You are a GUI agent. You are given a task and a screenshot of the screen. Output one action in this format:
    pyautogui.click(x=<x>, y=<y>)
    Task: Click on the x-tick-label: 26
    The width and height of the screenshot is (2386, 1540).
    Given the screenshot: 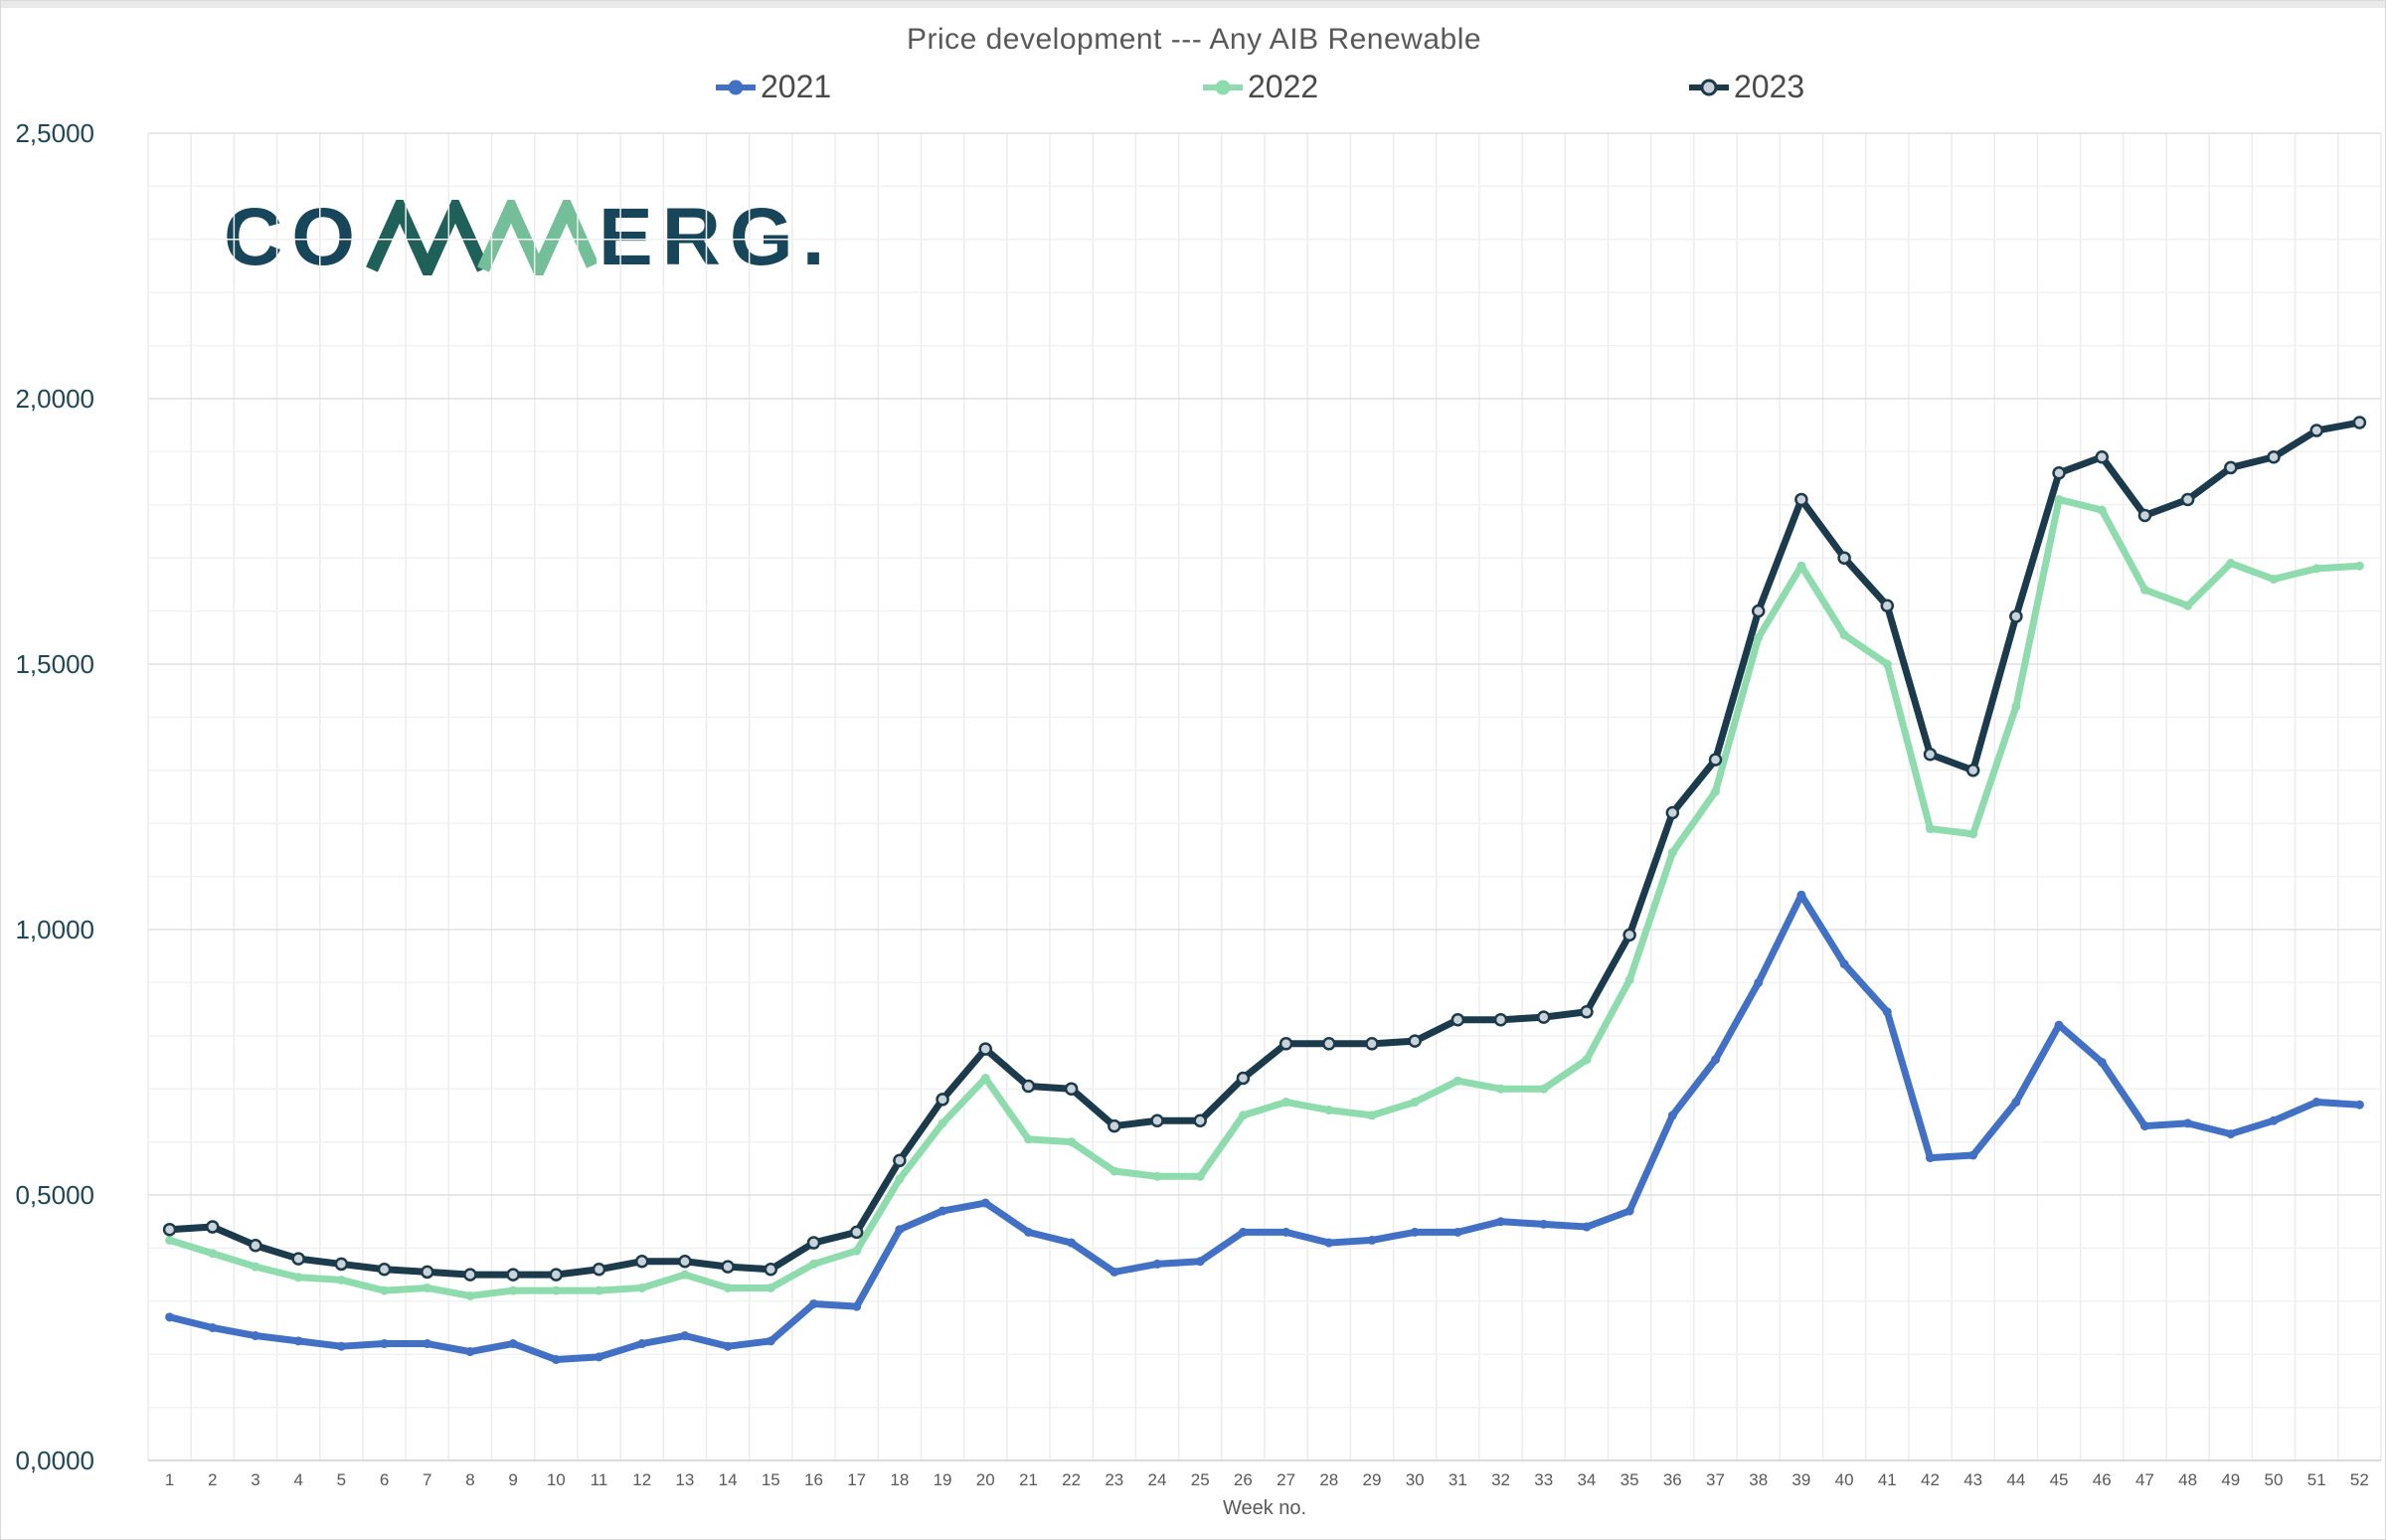 What is the action you would take?
    pyautogui.click(x=1243, y=1479)
    